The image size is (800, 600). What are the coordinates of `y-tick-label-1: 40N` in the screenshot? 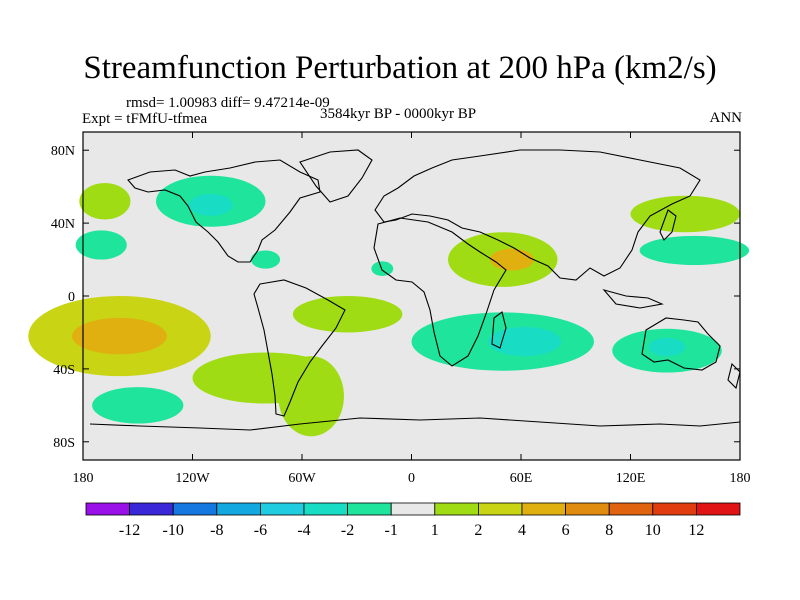 It's located at (63, 224).